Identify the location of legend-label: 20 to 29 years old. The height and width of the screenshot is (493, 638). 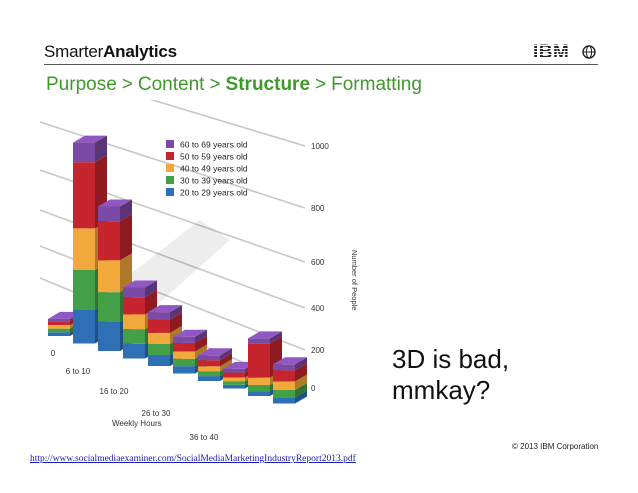
(214, 193).